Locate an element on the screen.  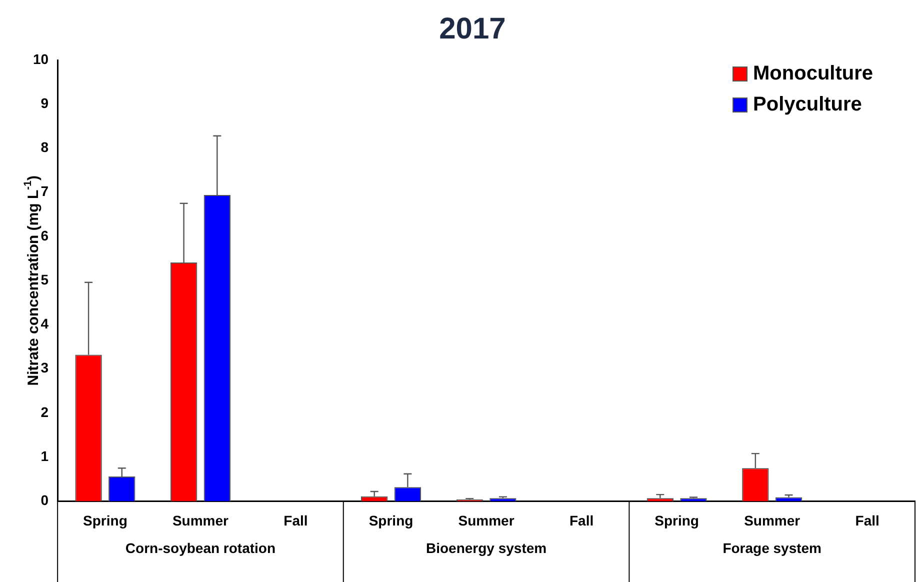
y-tick-label: 1 is located at coordinates (44, 456).